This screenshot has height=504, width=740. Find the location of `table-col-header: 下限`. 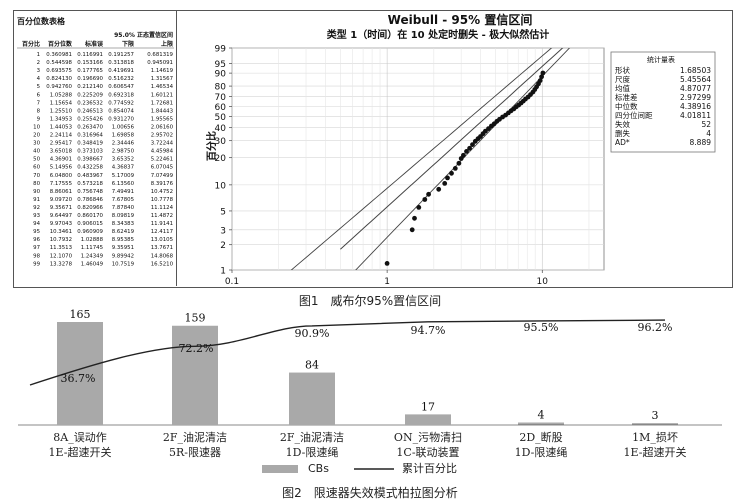

table-col-header: 下限 is located at coordinates (128, 44).